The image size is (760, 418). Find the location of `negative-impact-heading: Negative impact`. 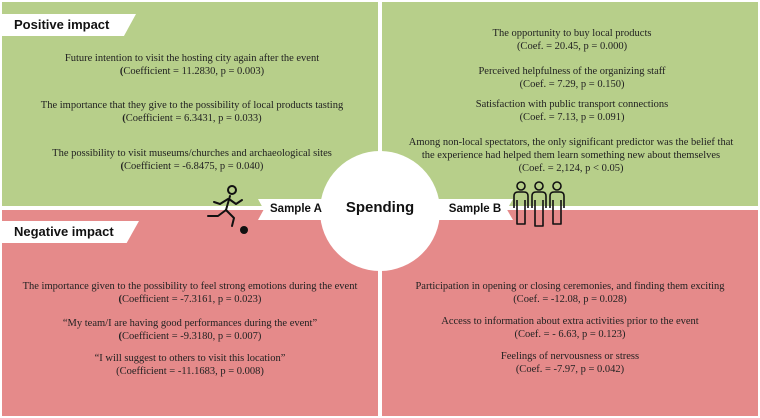

negative-impact-heading: Negative impact is located at coordinates (70, 232).